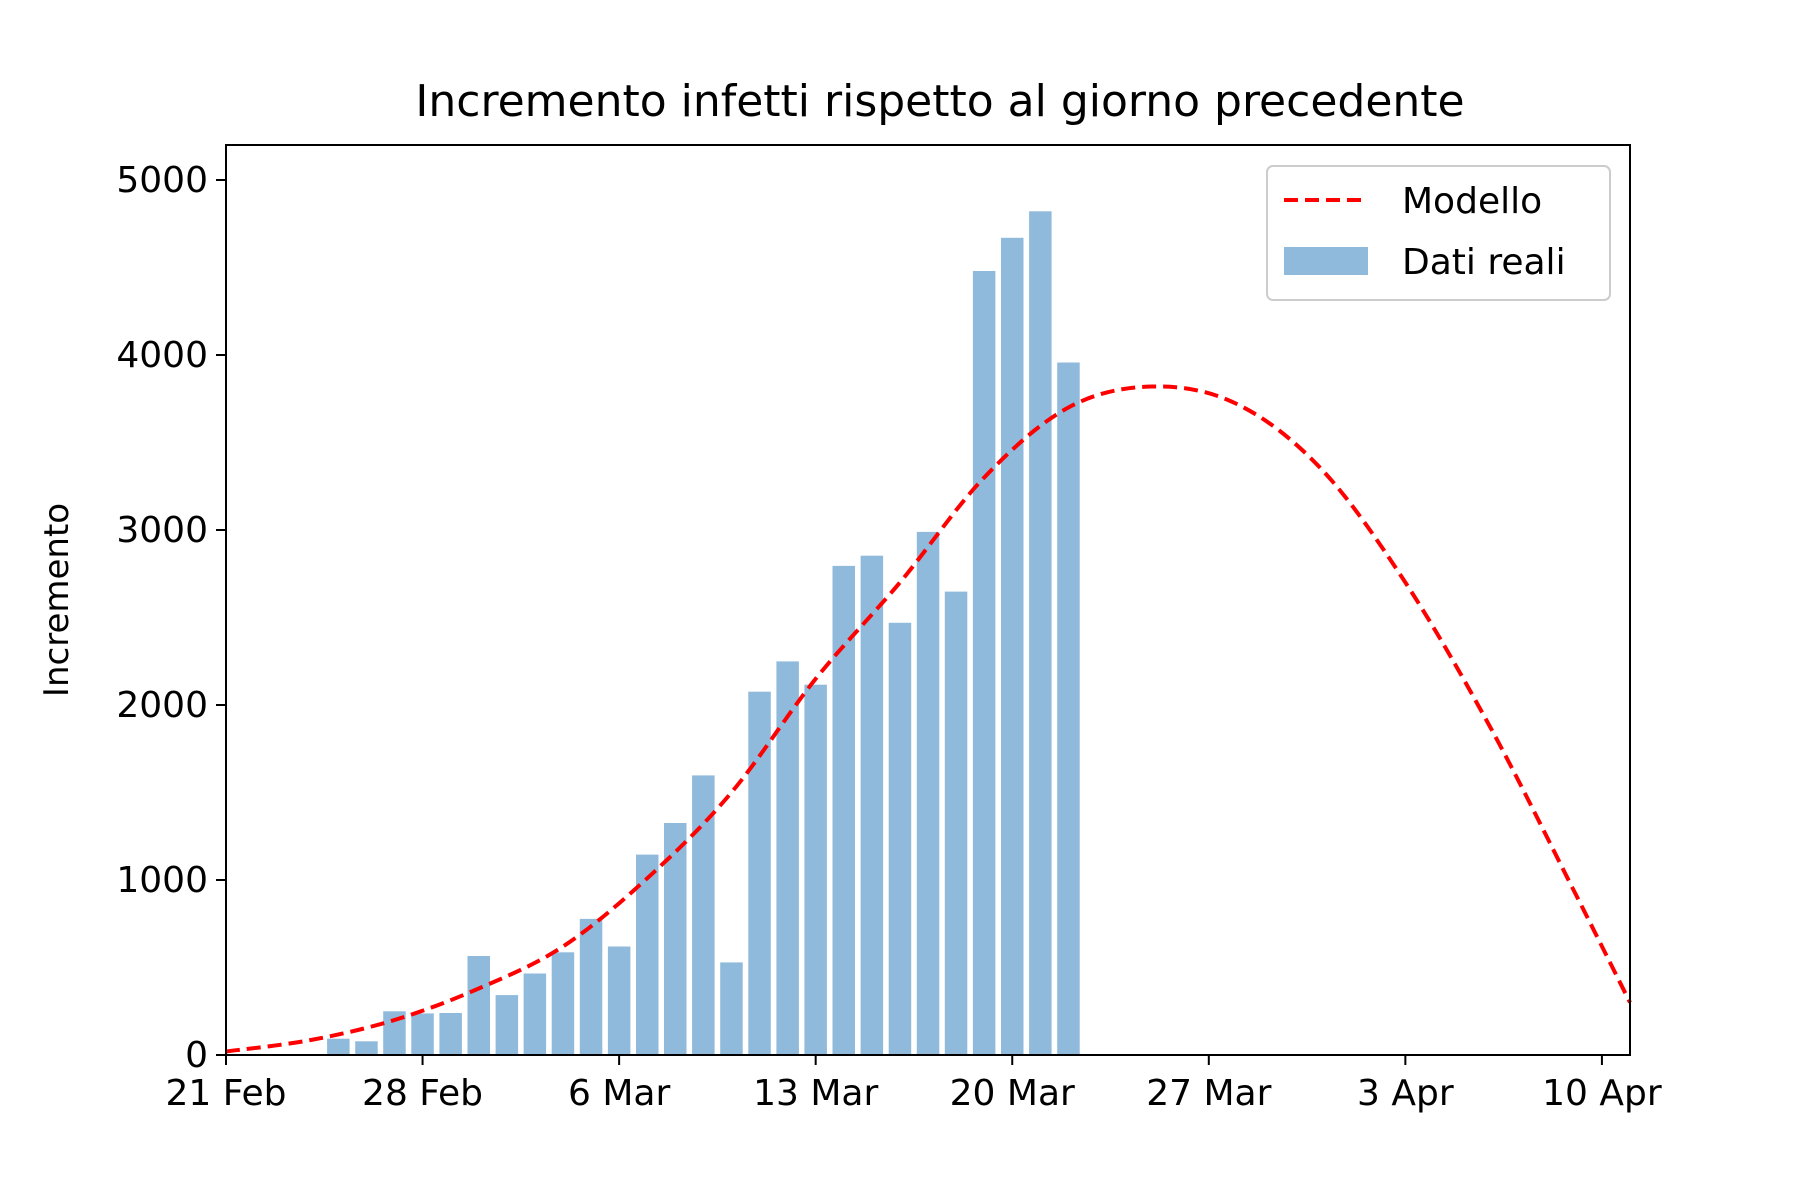  I want to click on y-tick-label-2000: 2000, so click(162, 705).